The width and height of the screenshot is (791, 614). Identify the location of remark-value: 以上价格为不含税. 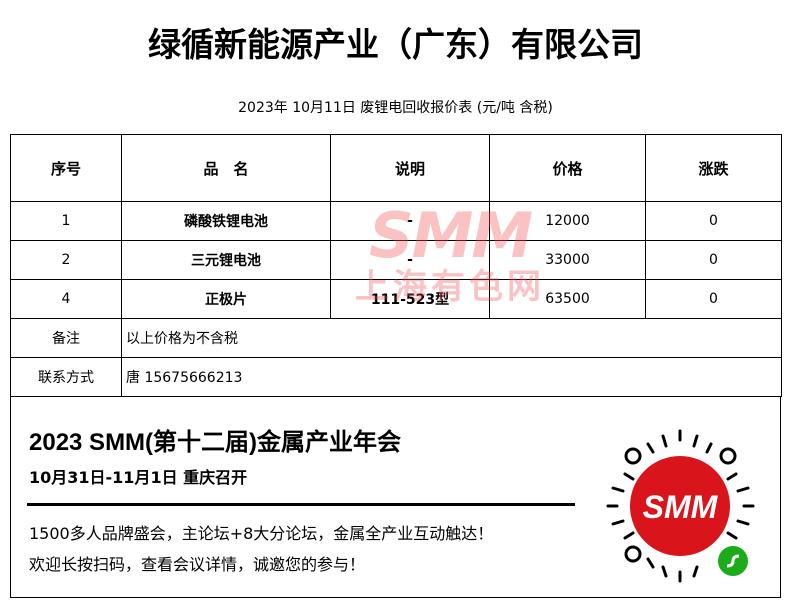
(451, 338).